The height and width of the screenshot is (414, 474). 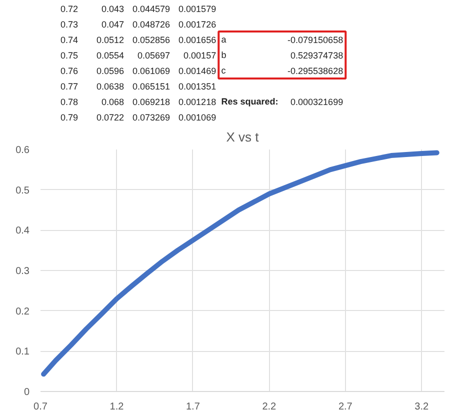 I want to click on text: 0.0722, so click(x=110, y=117).